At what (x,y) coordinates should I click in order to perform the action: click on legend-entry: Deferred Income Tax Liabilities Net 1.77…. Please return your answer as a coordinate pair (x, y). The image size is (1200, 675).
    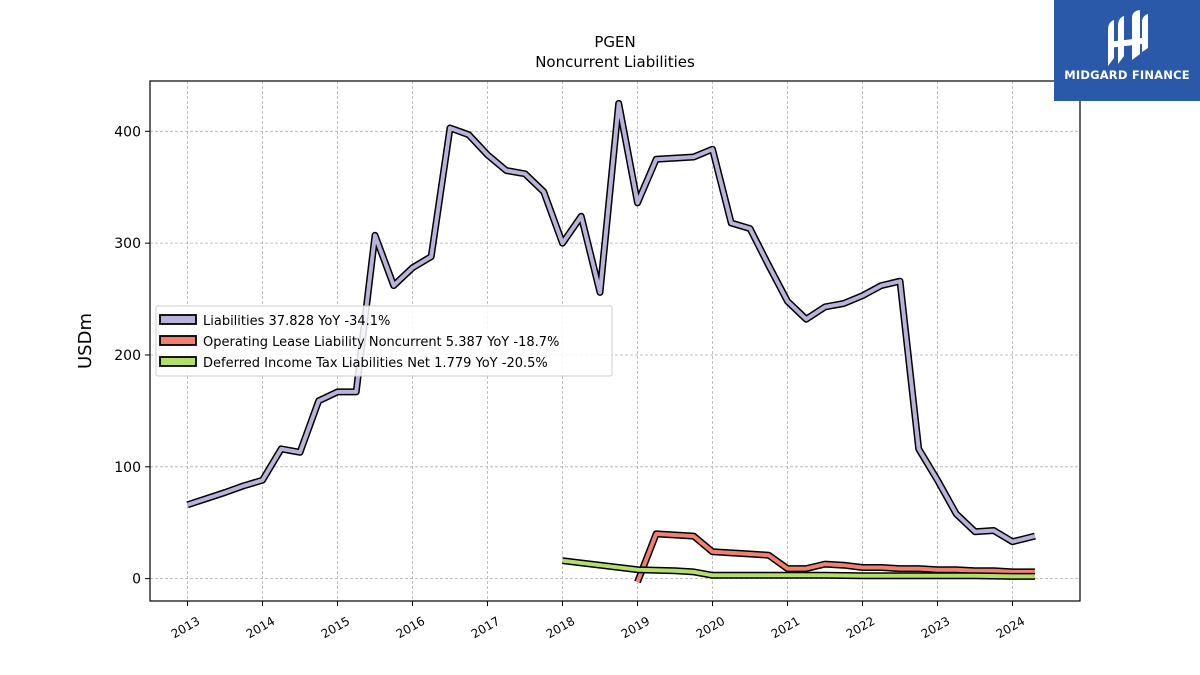
    Looking at the image, I should click on (375, 363).